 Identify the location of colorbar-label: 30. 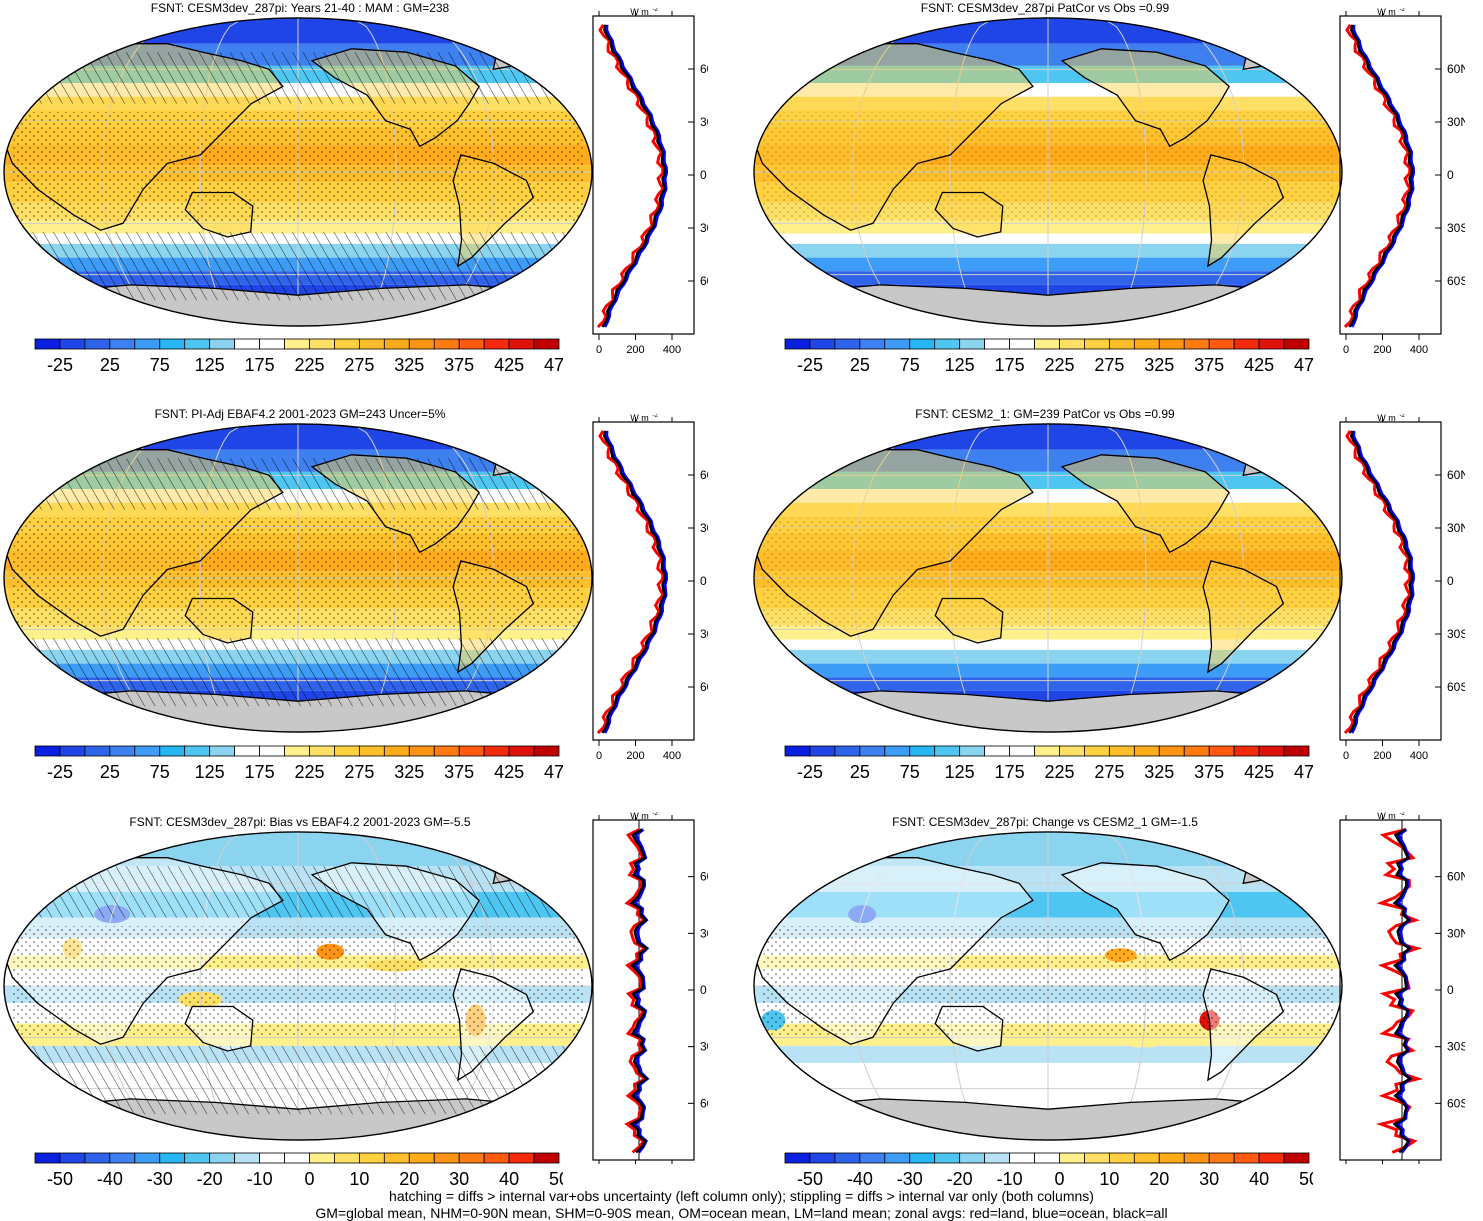
(1209, 1179).